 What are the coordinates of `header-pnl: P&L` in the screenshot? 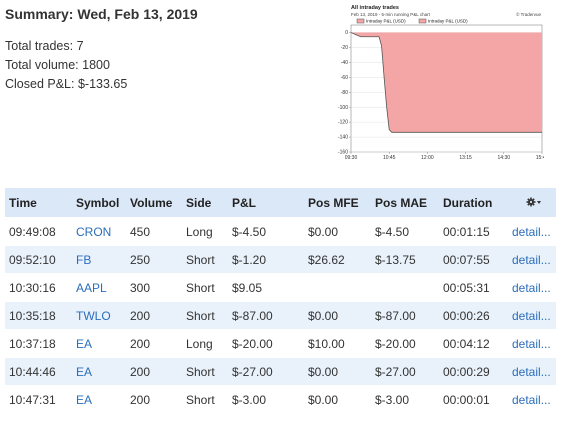 It's located at (244, 202).